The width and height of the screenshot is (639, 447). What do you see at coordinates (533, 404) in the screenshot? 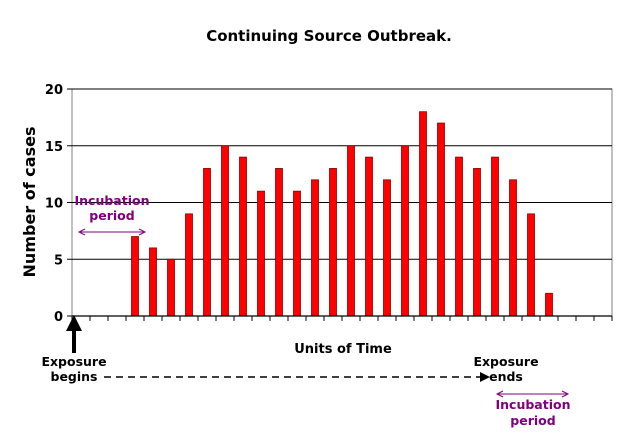
I see `incubation-period-right-line1: Incubation` at bounding box center [533, 404].